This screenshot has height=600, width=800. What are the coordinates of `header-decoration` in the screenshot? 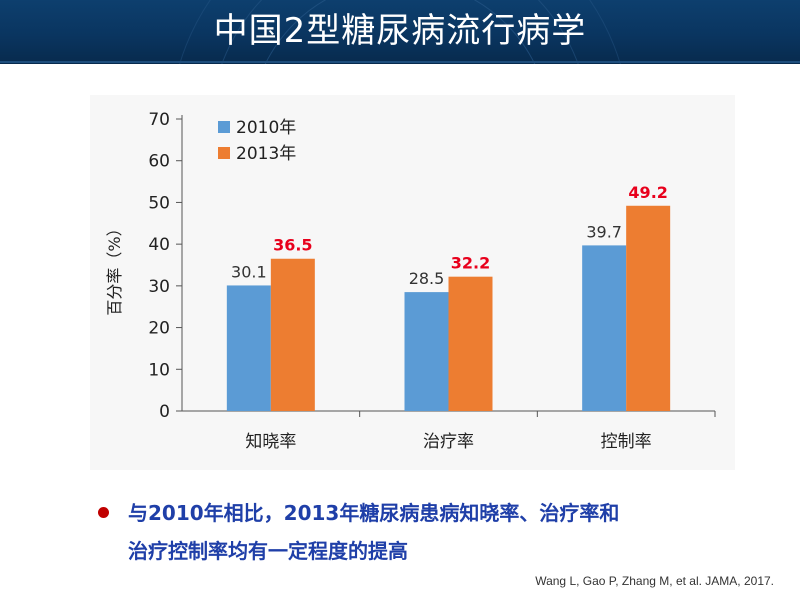 It's located at (400, 32).